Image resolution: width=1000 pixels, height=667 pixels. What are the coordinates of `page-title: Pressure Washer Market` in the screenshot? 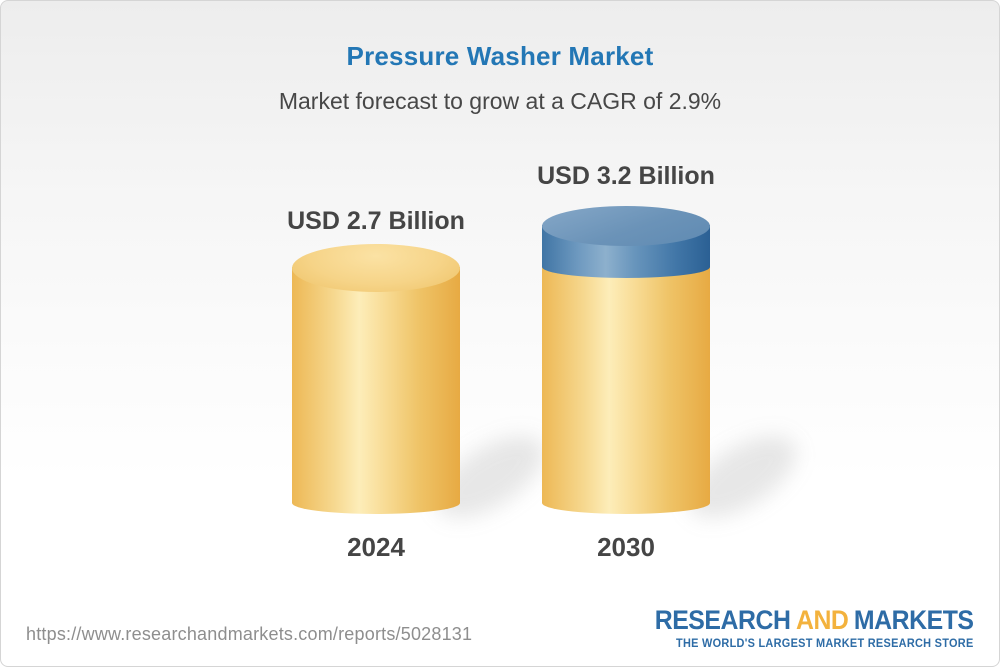 It's located at (500, 56).